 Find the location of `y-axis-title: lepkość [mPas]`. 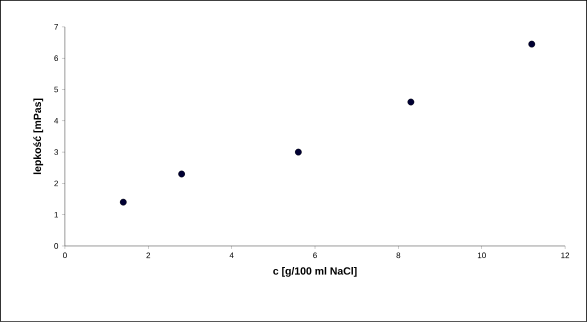

y-axis-title: lepkość [mPas] is located at coordinates (38, 136).